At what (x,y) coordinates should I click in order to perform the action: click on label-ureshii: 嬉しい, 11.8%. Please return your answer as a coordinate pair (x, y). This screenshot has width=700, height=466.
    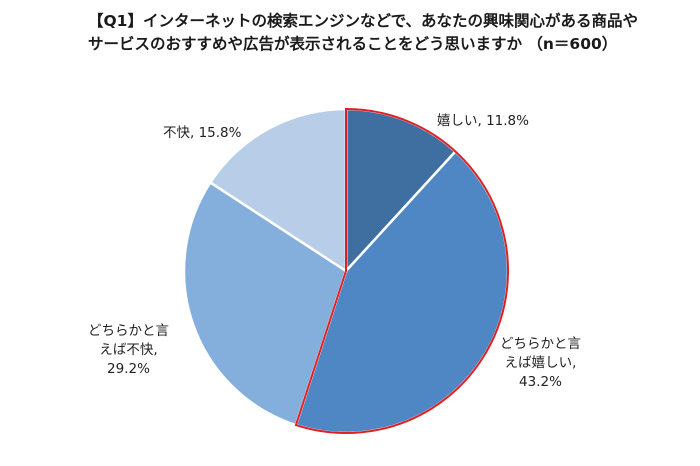
    Looking at the image, I should click on (483, 121).